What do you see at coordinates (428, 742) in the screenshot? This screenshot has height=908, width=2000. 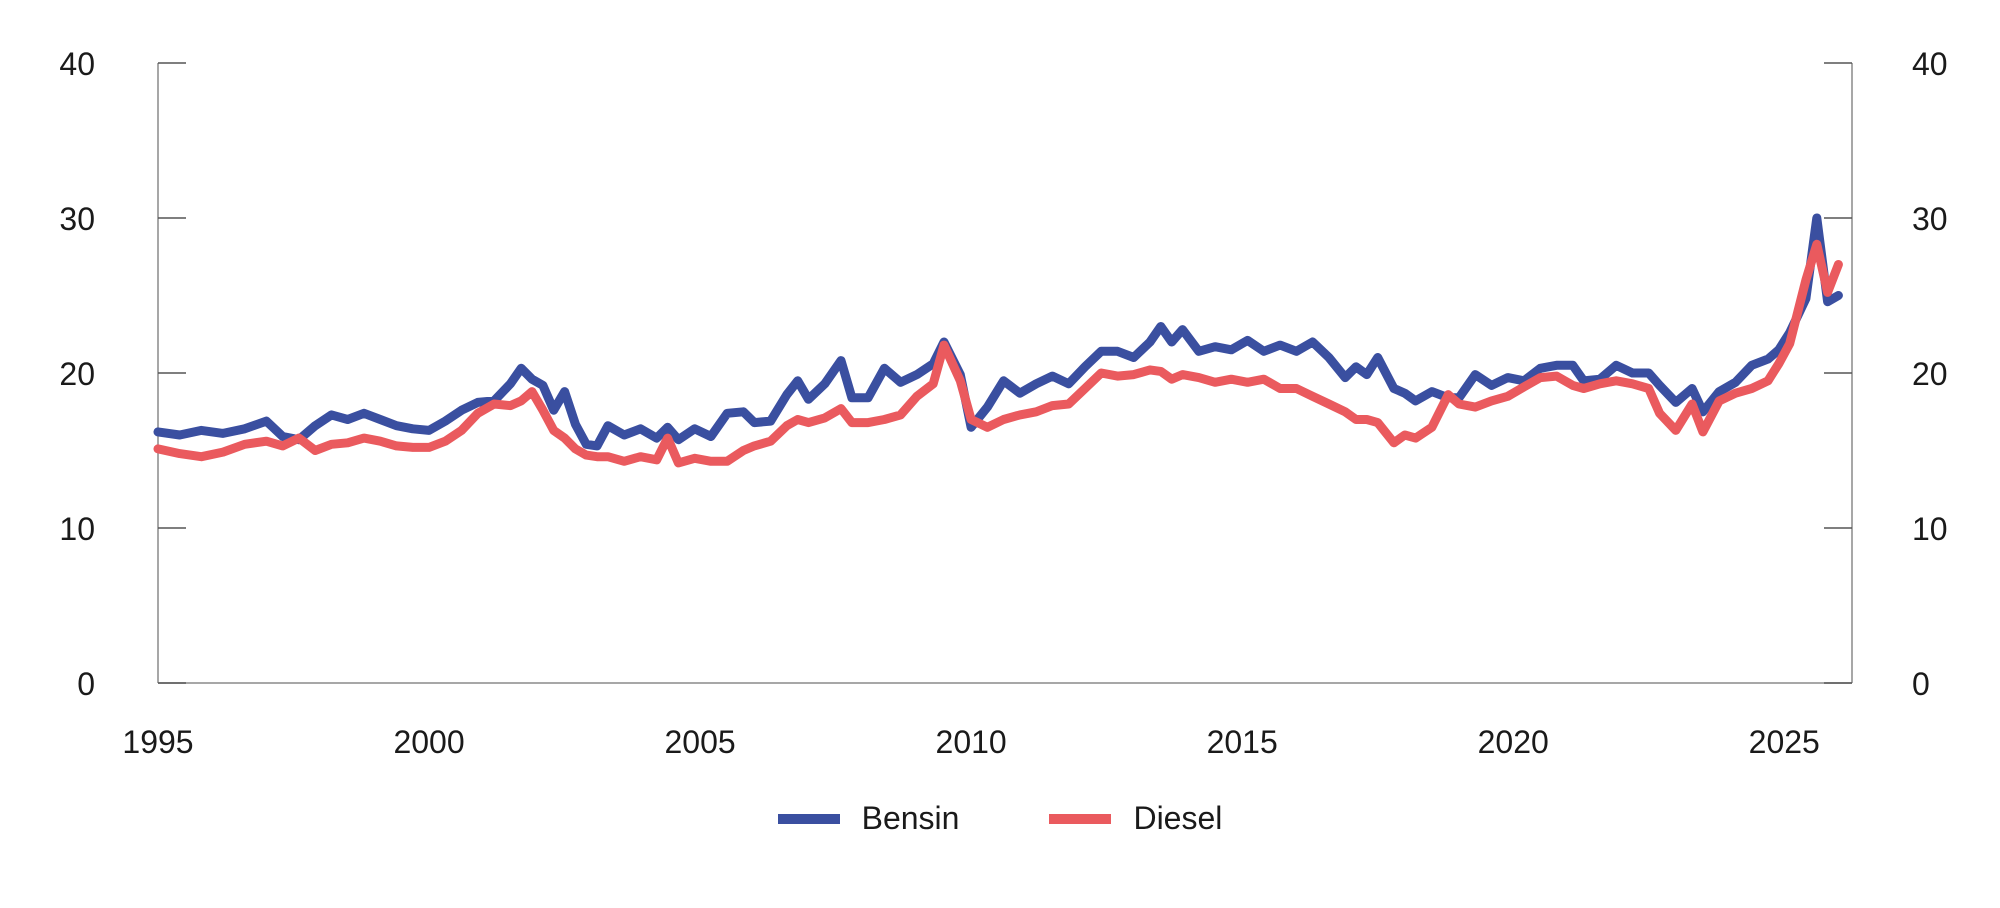 I see `x-tick-label: 2000` at bounding box center [428, 742].